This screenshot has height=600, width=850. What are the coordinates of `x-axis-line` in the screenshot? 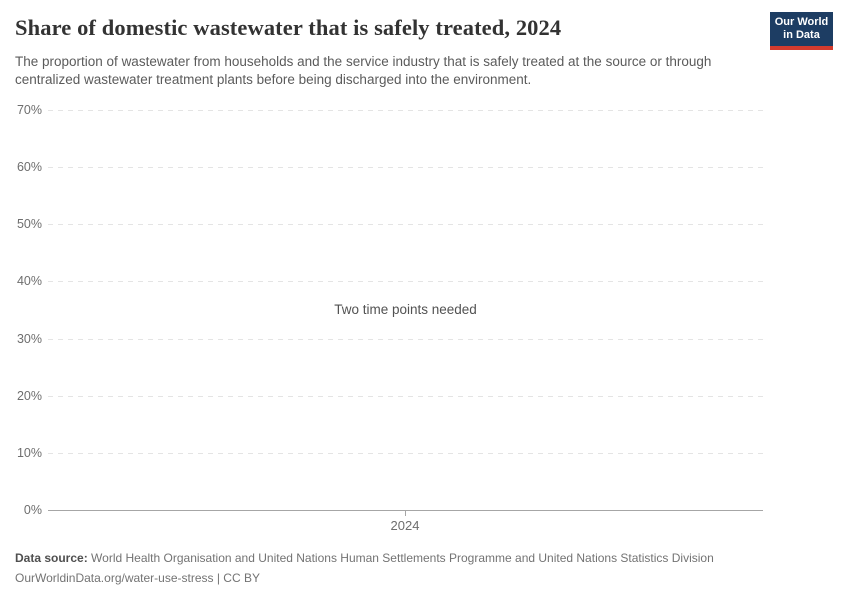 It's located at (405, 510).